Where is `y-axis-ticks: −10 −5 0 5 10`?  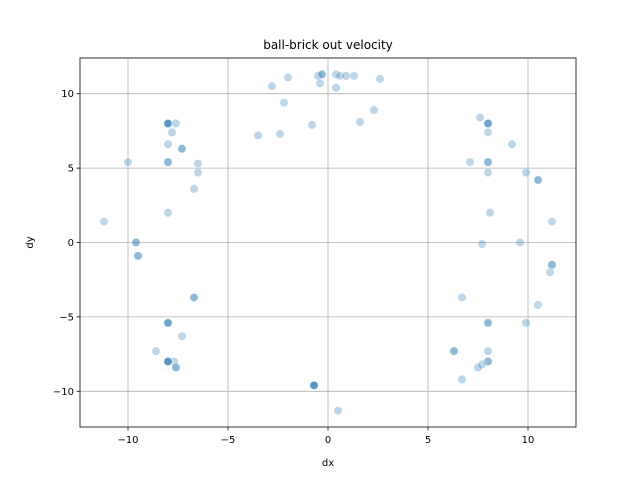
y-axis-ticks: −10 −5 0 5 10 is located at coordinates (66, 243).